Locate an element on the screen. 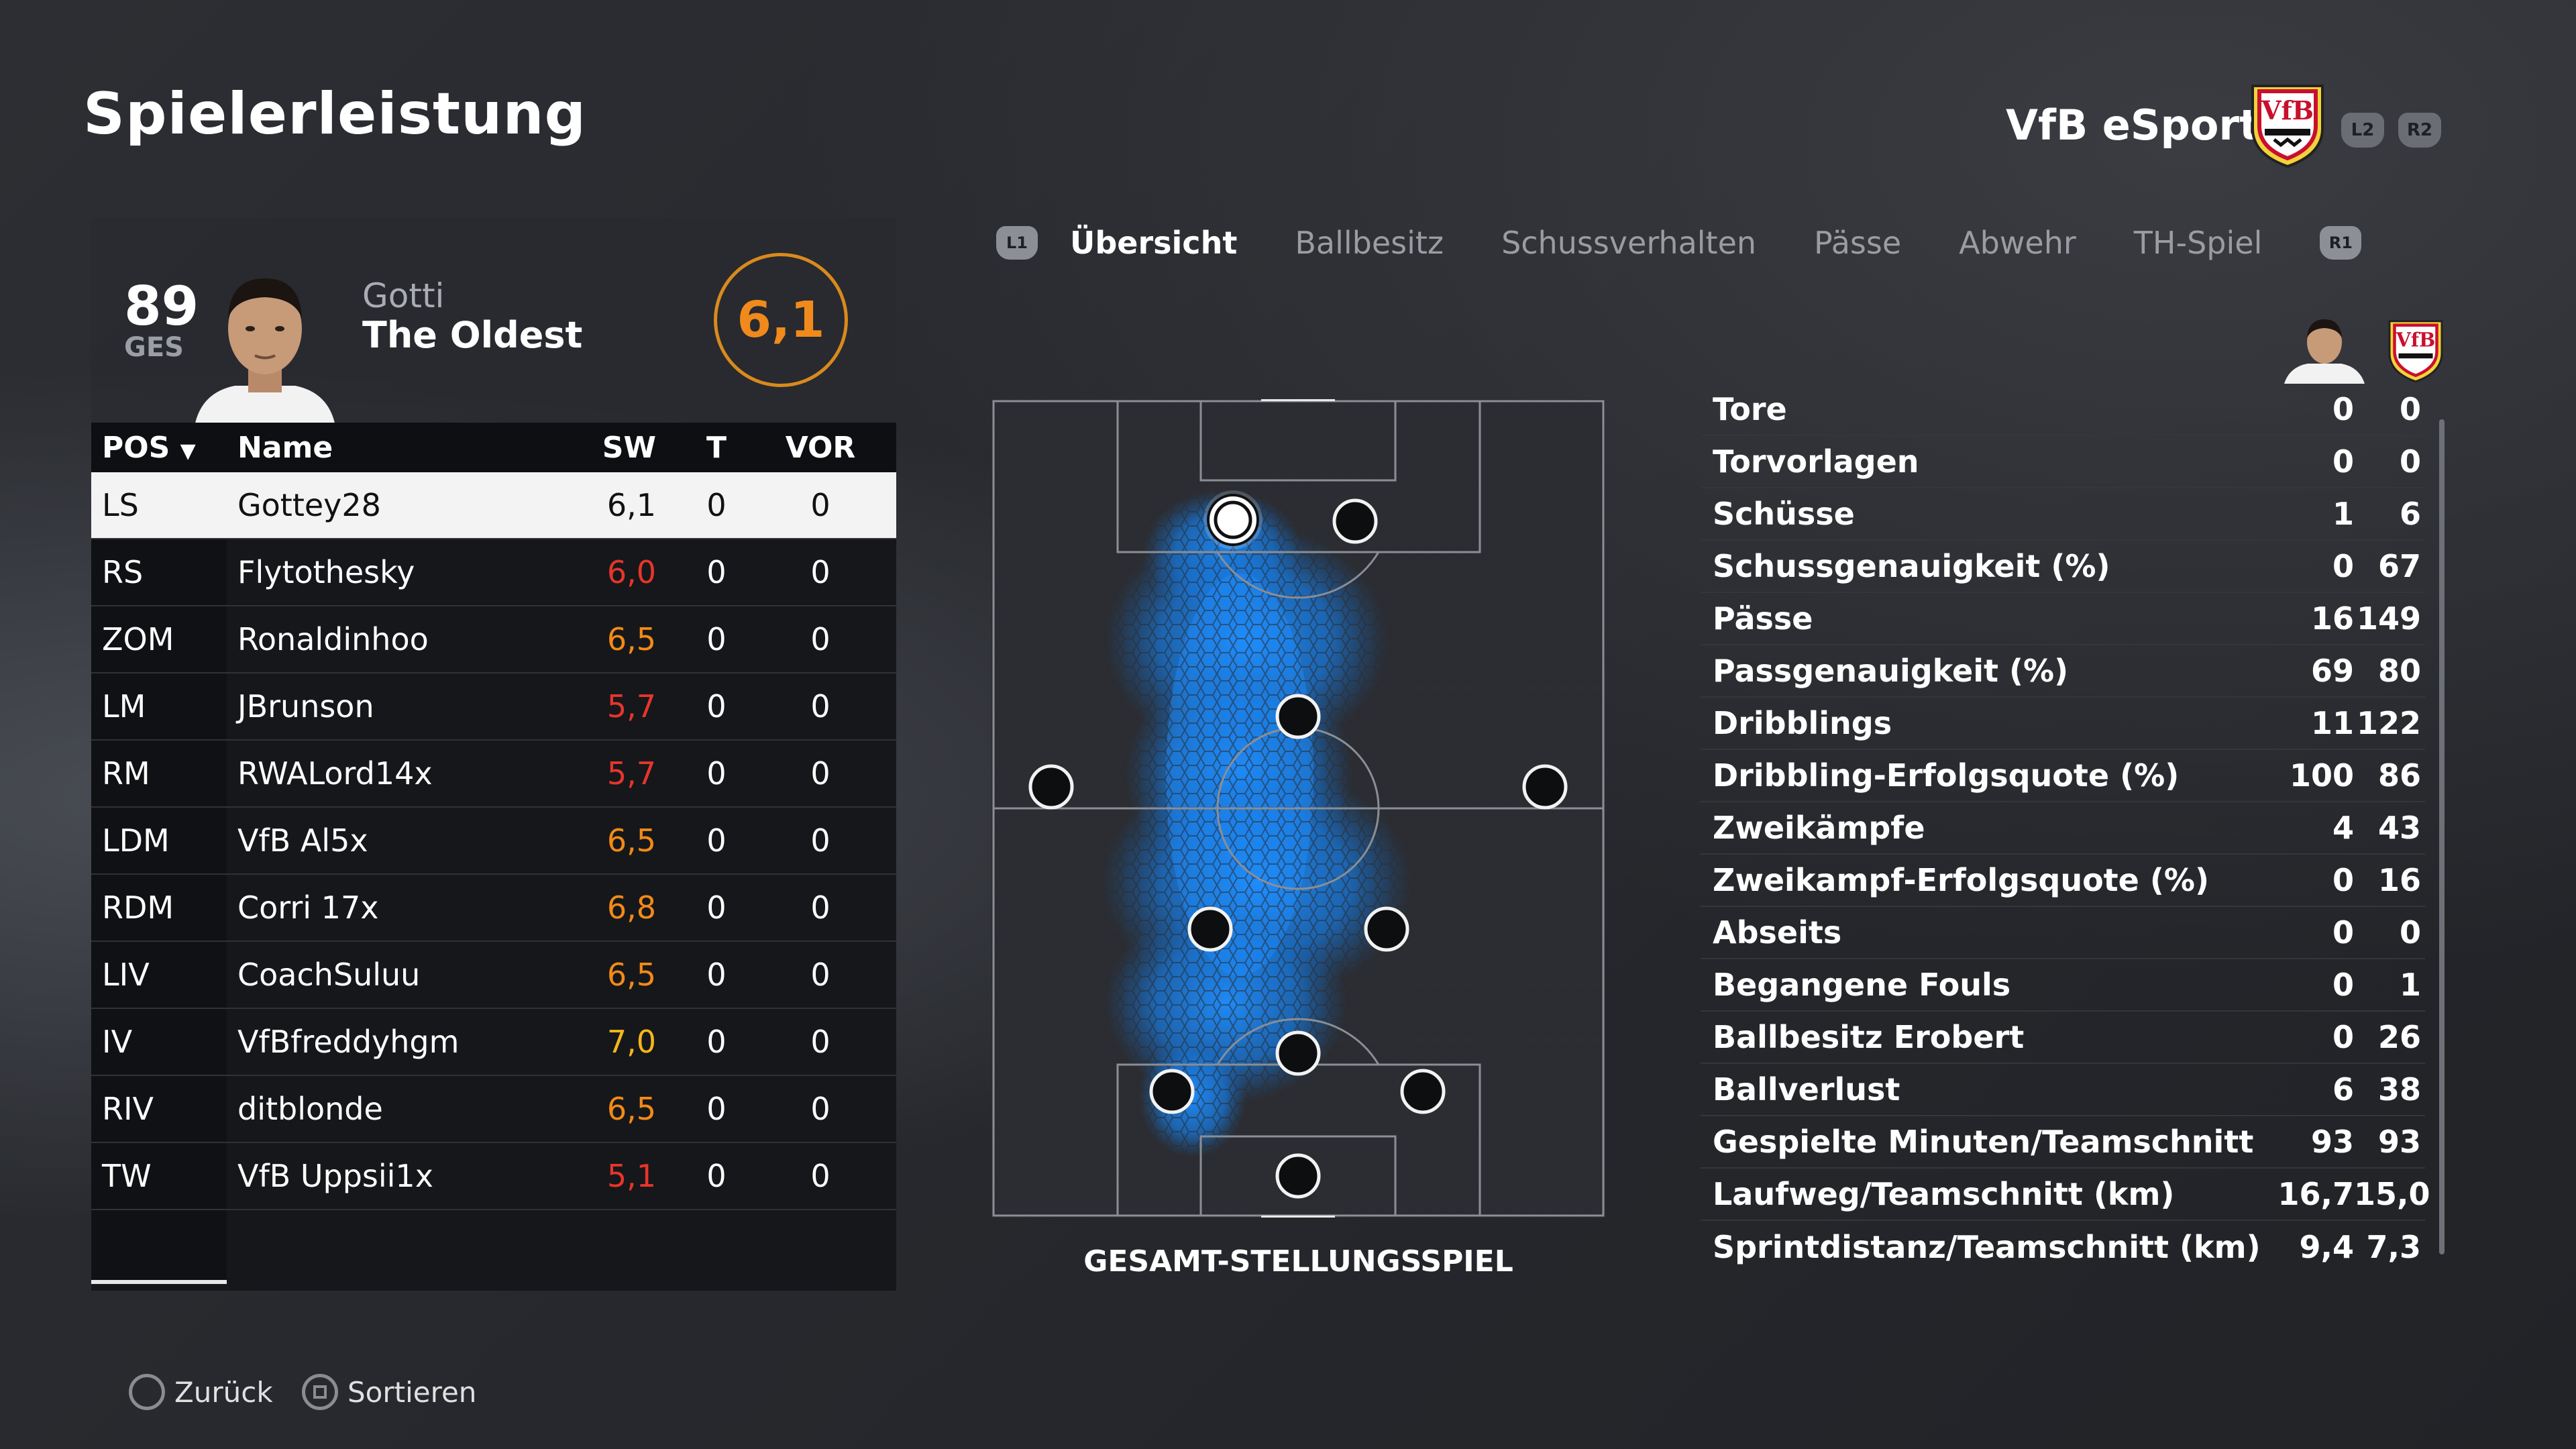  tab-schussverhalten: Schussverhalten is located at coordinates (1629, 243).